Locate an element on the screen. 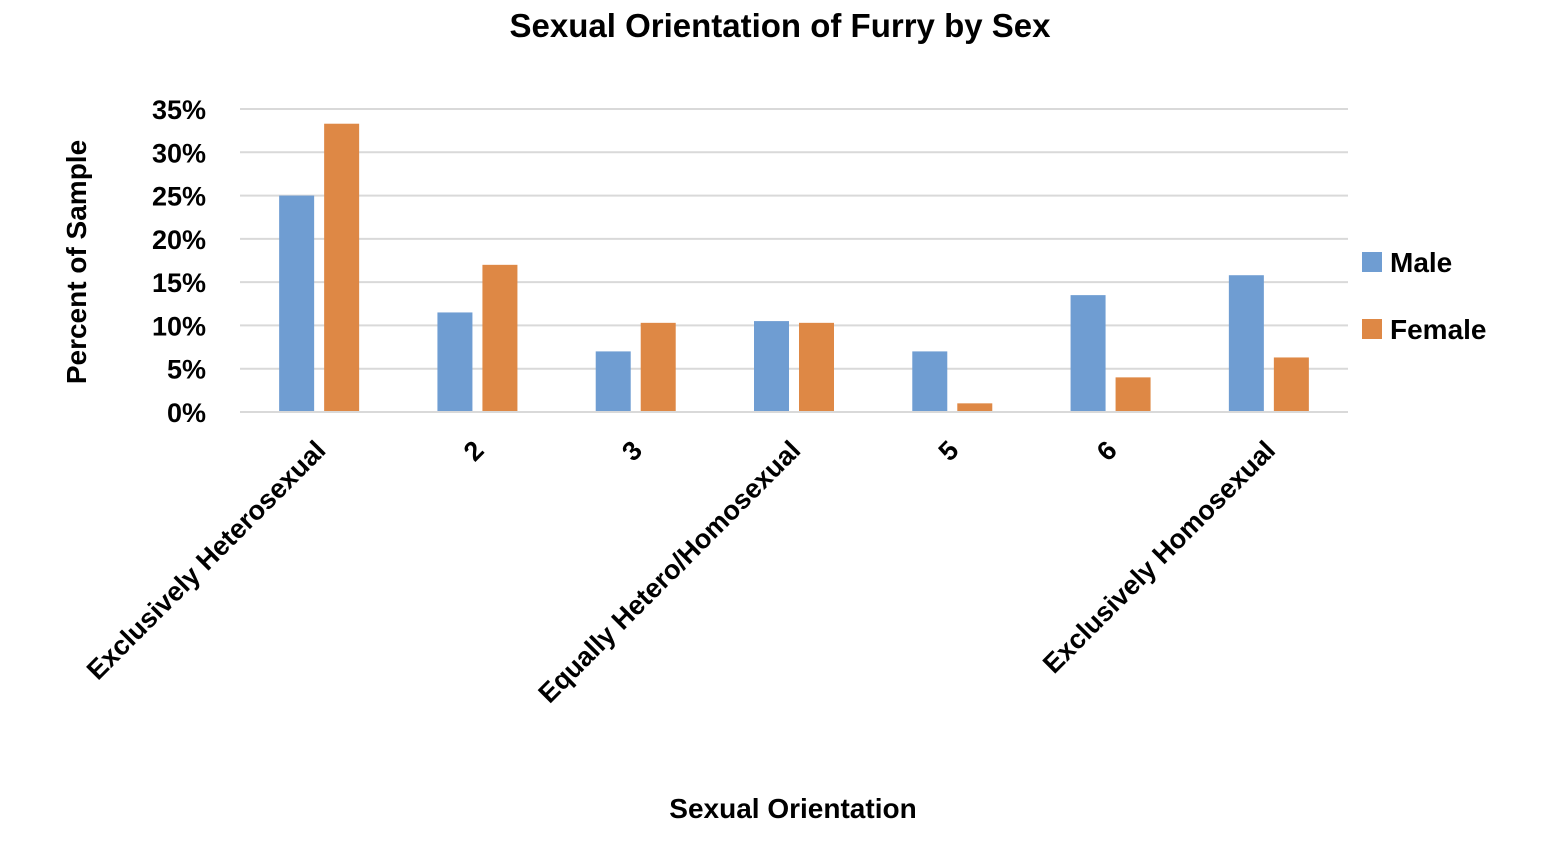  y-tick-label: 0% is located at coordinates (186, 413).